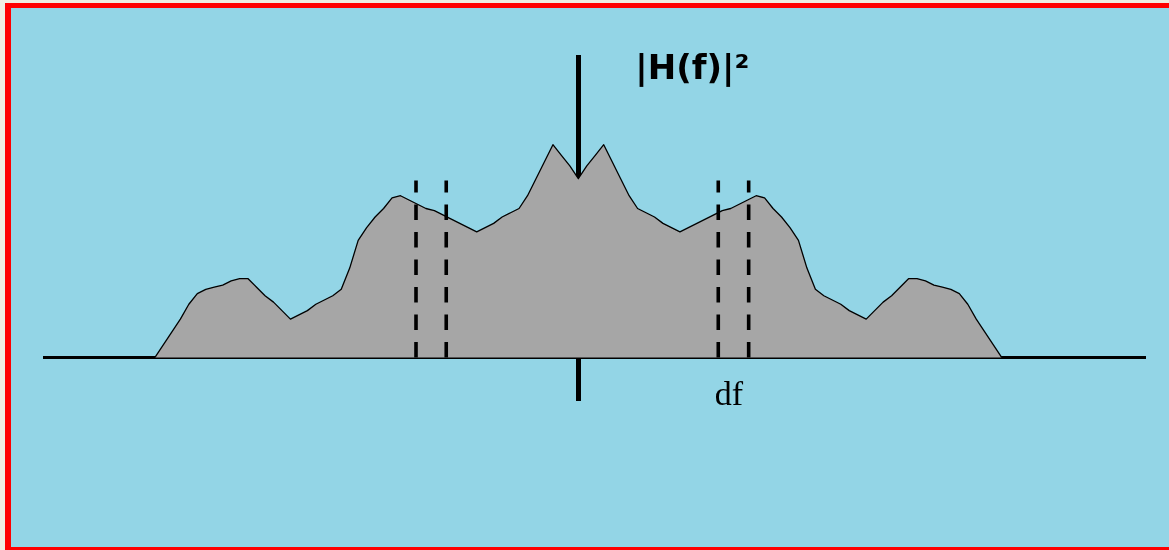 The image size is (1169, 550). Describe the element at coordinates (729, 394) in the screenshot. I see `text: df` at that location.